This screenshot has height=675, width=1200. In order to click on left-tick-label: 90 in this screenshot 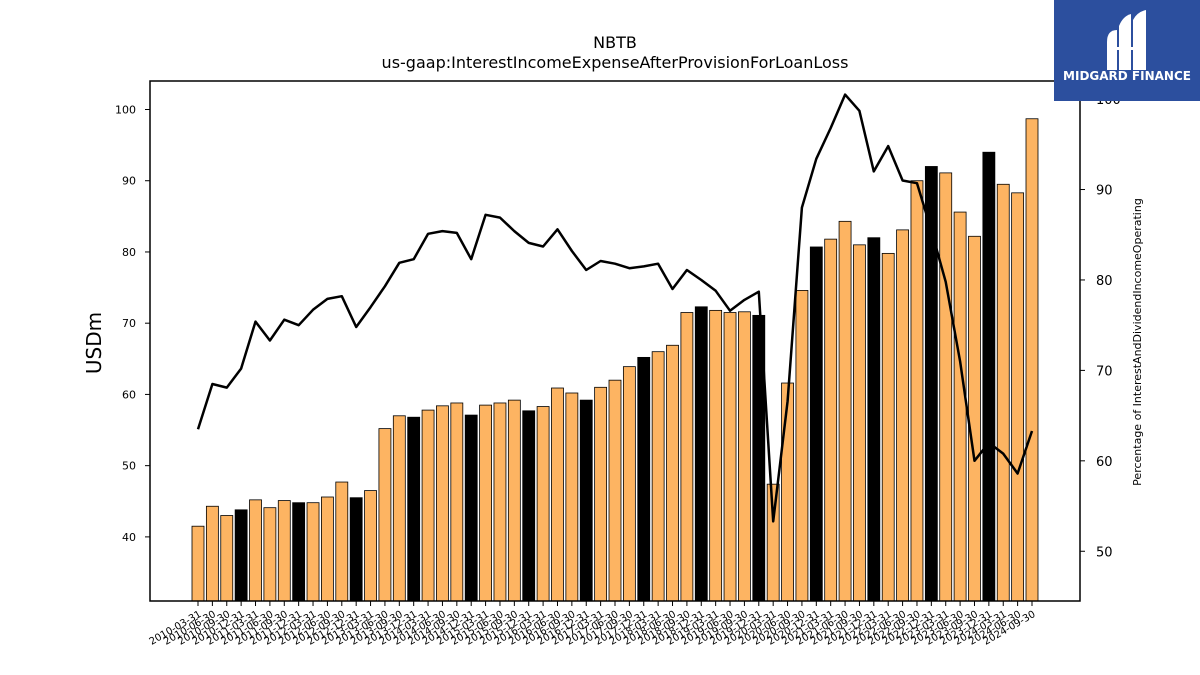, I will do `click(129, 181)`.